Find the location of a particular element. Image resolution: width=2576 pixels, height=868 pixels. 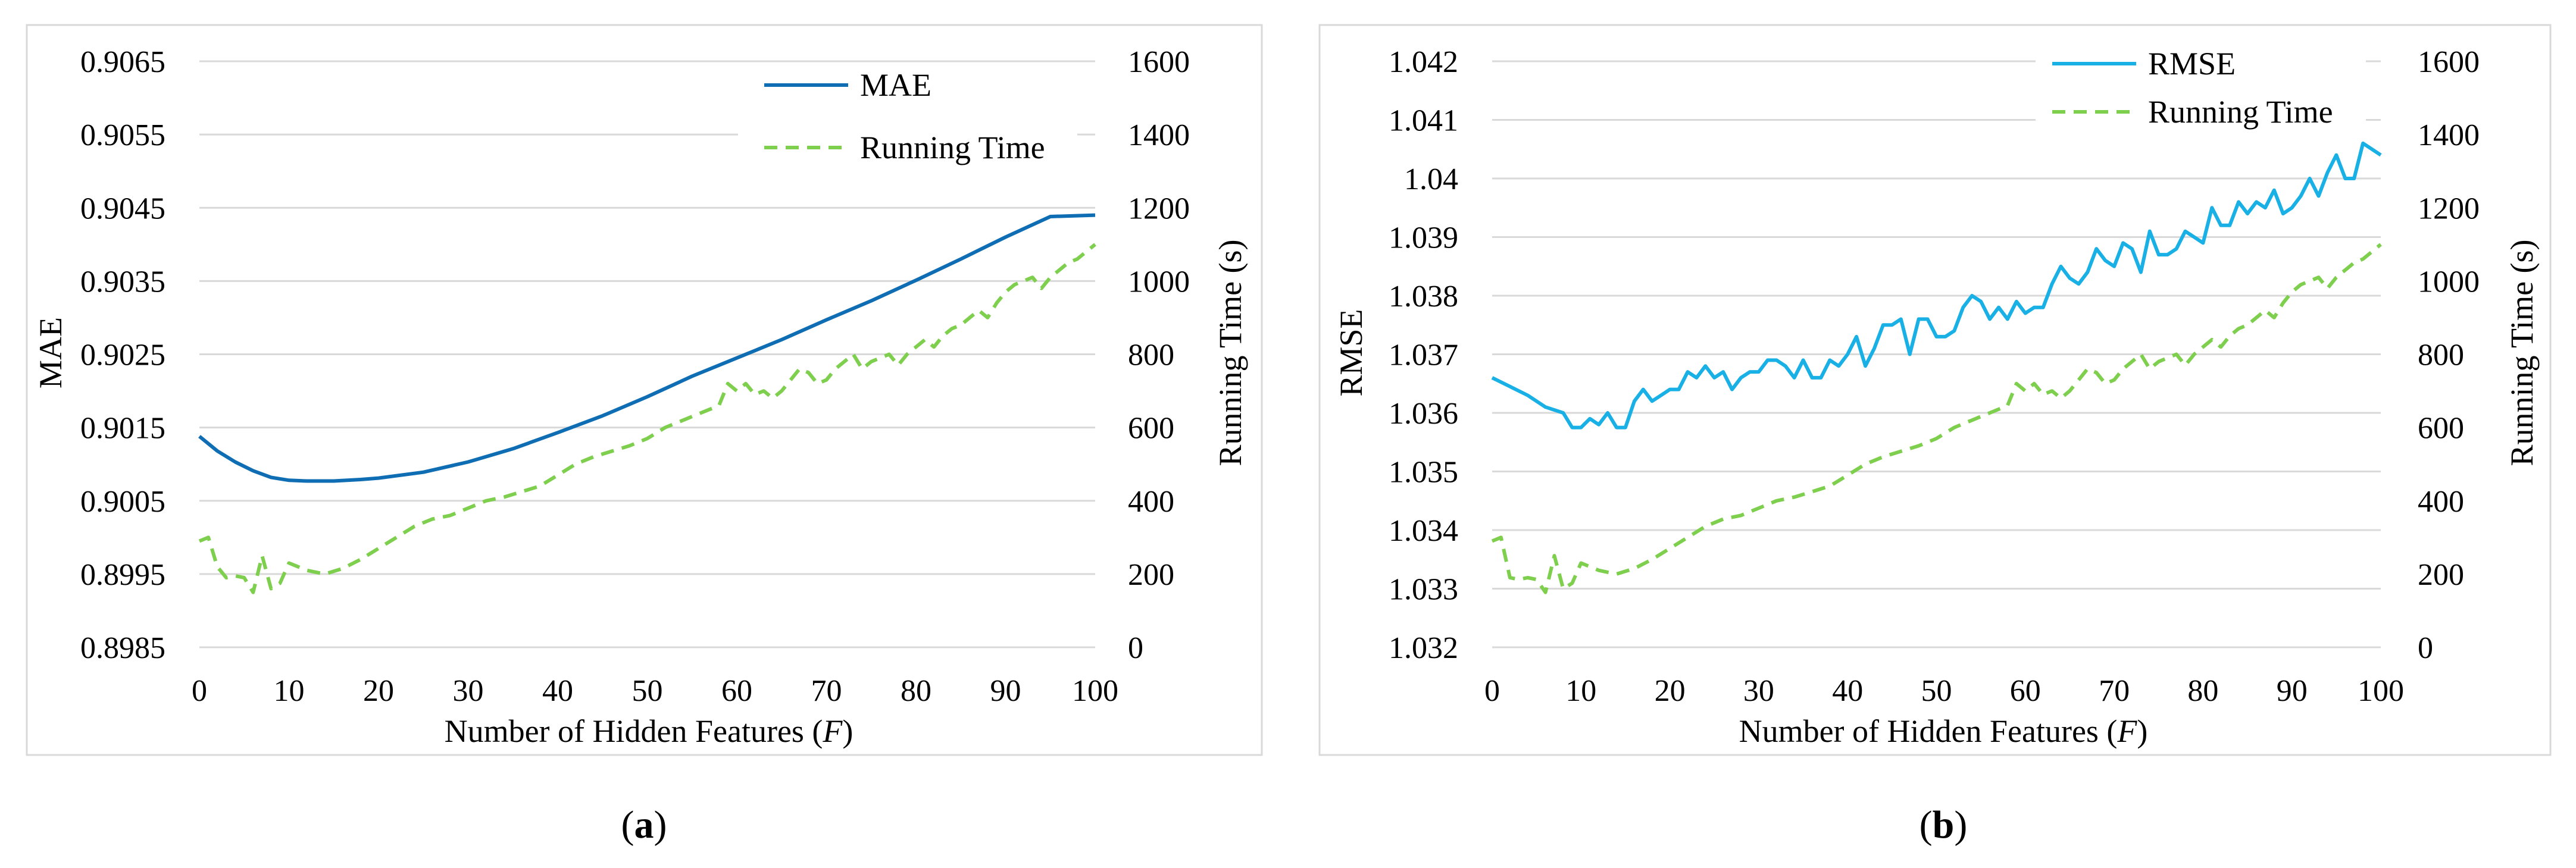

panel-b-right-tick-label: 600 is located at coordinates (2441, 429).